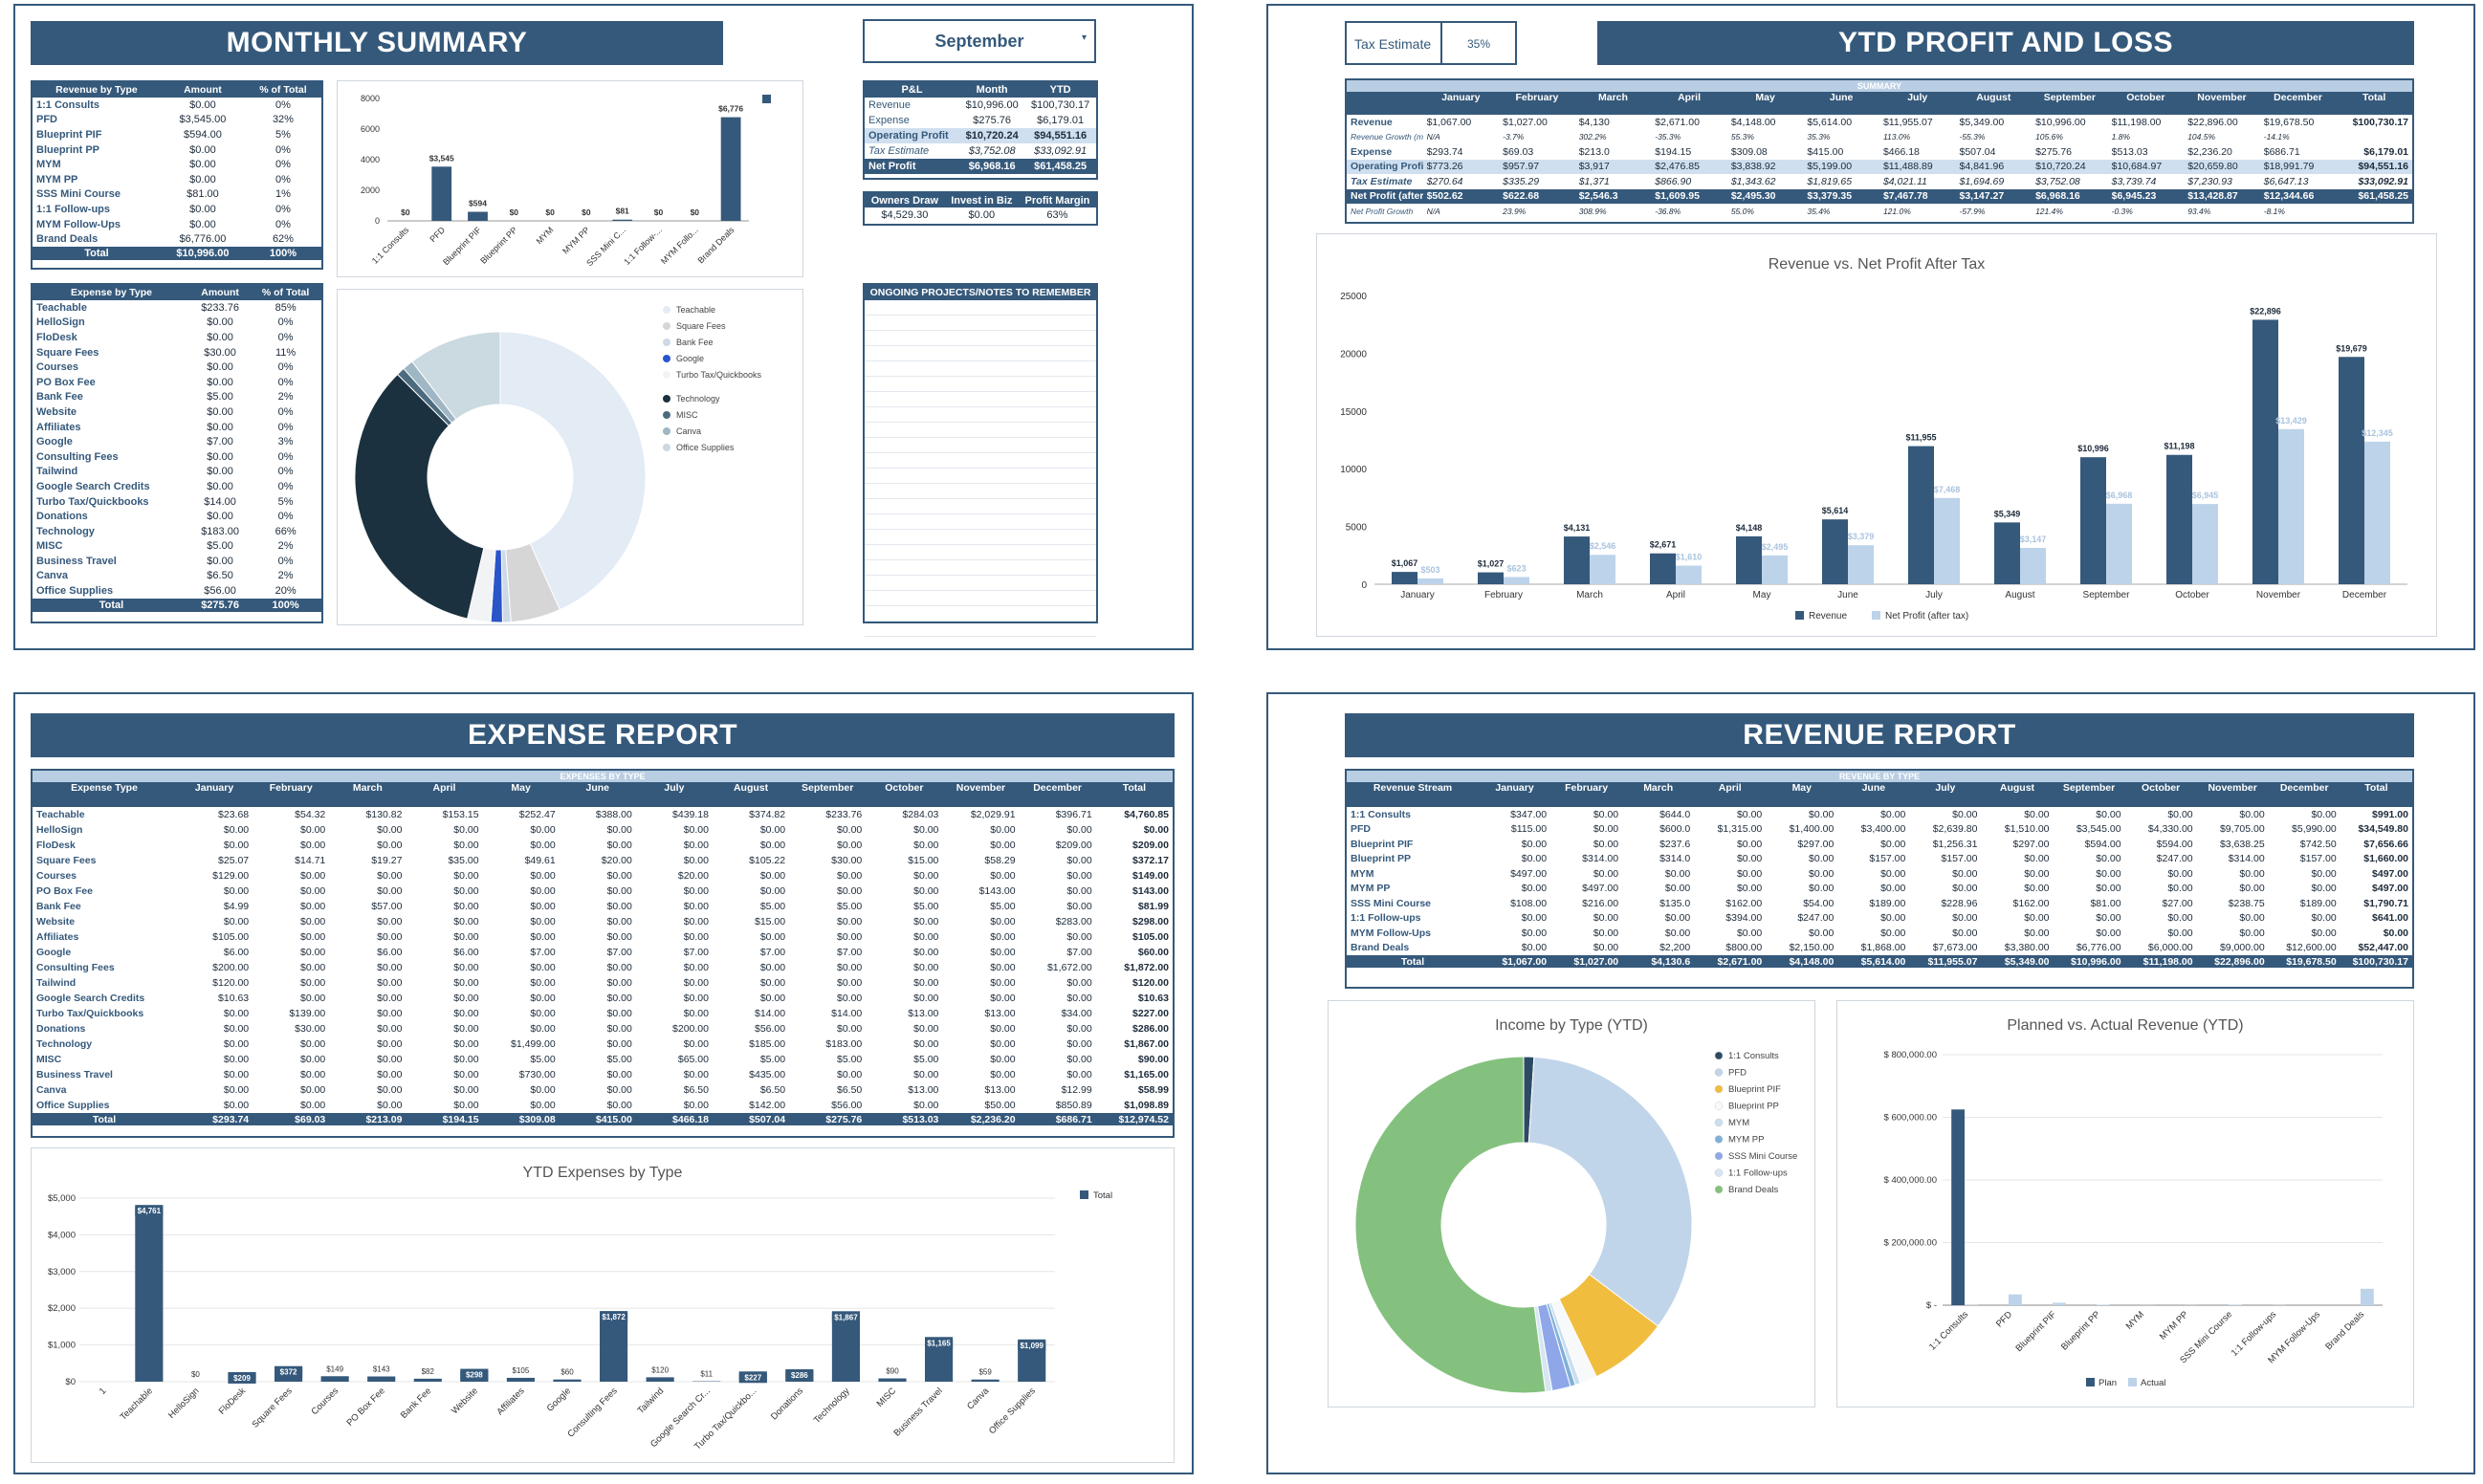 This screenshot has height=1484, width=2483. I want to click on month-selector: September ▾, so click(979, 41).